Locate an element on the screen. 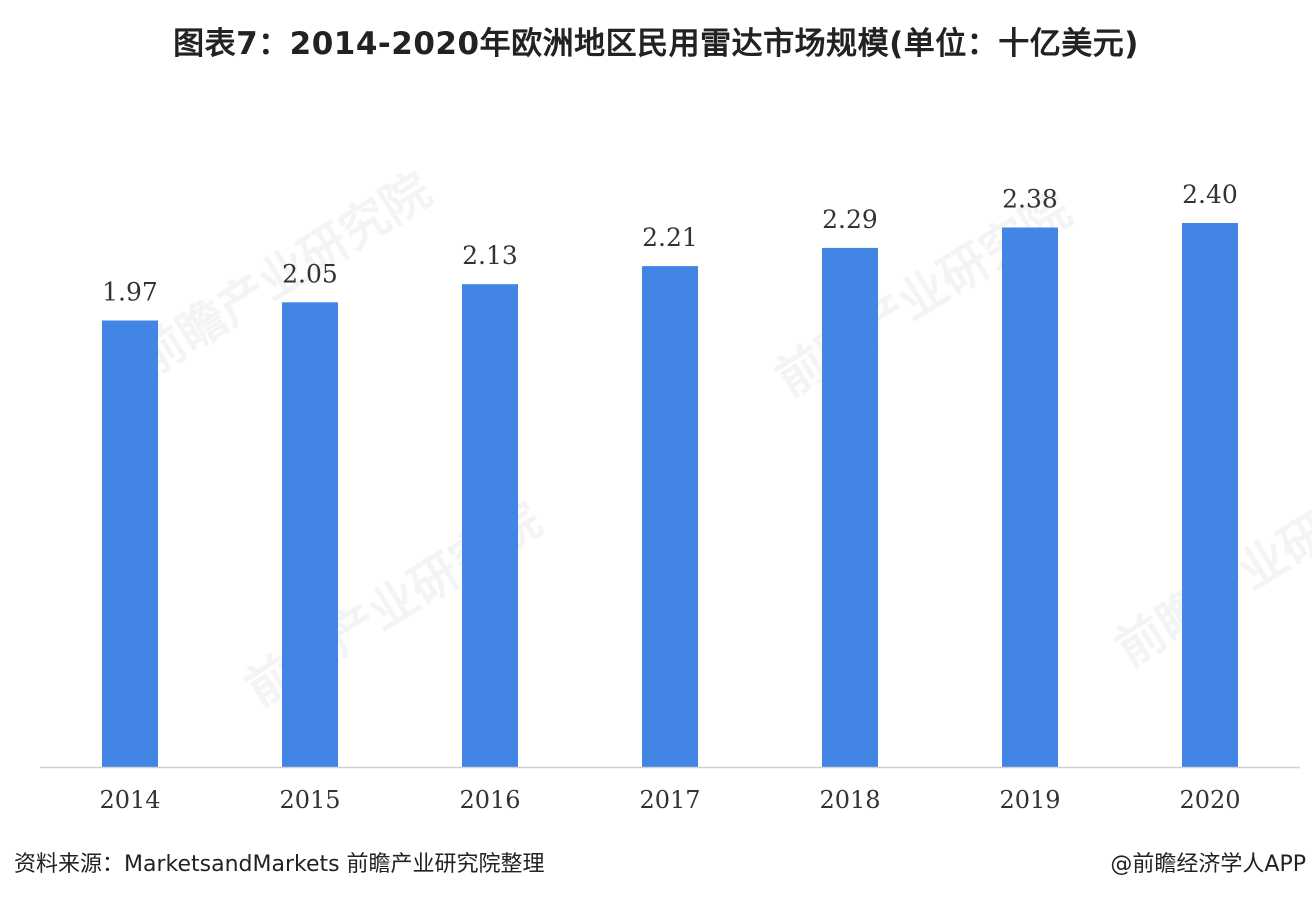 The width and height of the screenshot is (1312, 904). data-labels-layer: 1.97 2.05 2.13 2.21 2.29 2.38 2.40 is located at coordinates (670, 243).